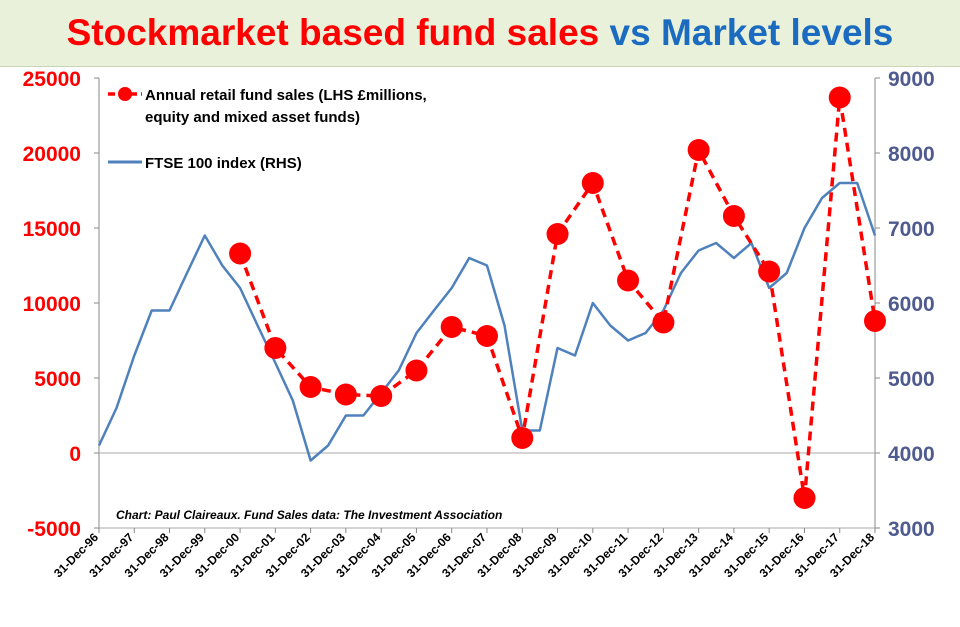 Image resolution: width=960 pixels, height=627 pixels. What do you see at coordinates (911, 454) in the screenshot?
I see `right-axis-tick-label: 4000` at bounding box center [911, 454].